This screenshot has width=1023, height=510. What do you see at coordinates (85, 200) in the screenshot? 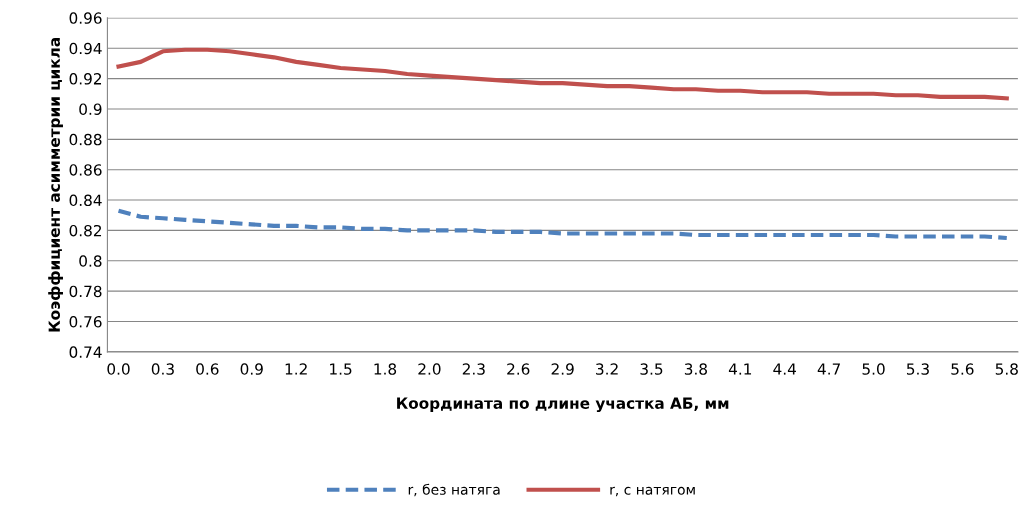
I see `y-tick-label: 0.84` at bounding box center [85, 200].